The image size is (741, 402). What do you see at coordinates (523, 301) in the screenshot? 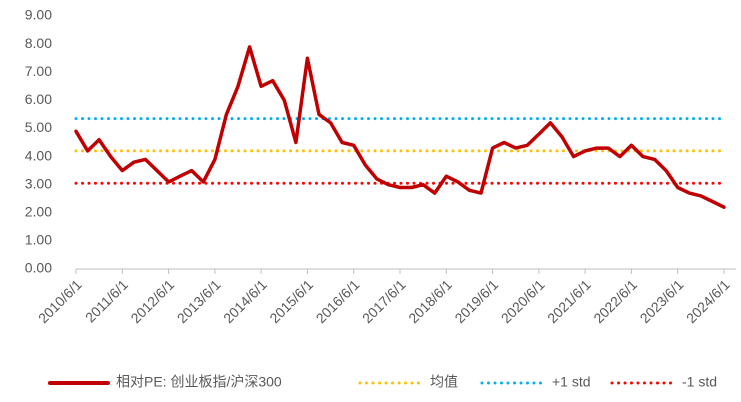
I see `x-tick-label: 2020/6/1` at bounding box center [523, 301].